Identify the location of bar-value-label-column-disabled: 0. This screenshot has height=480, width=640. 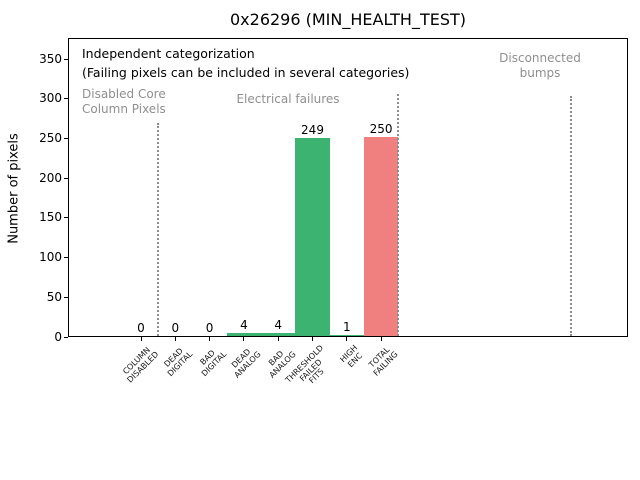
(141, 328).